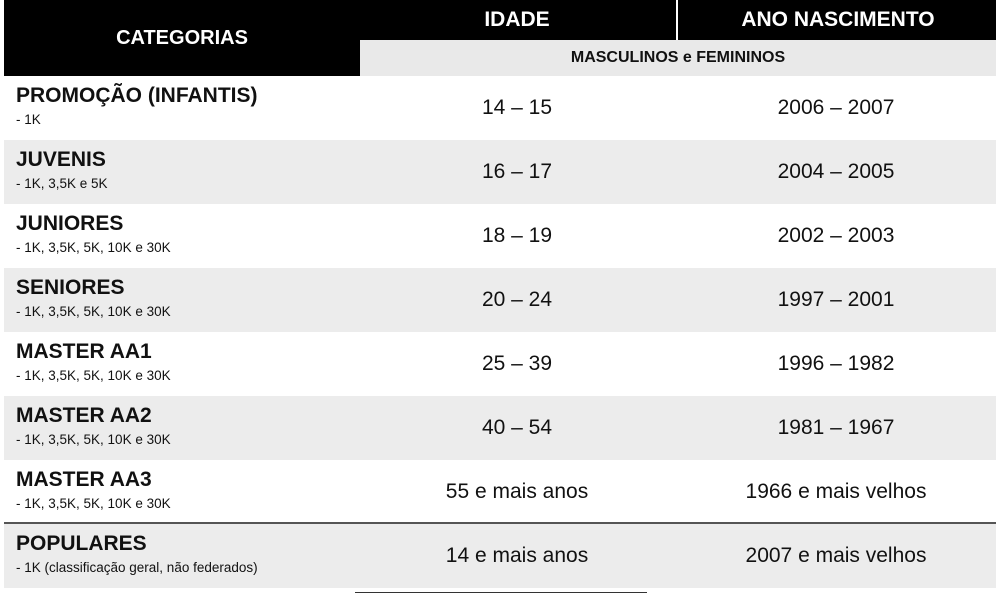 The image size is (1000, 596). I want to click on category-distances: - 1K, 3,5K e 5K, so click(62, 183).